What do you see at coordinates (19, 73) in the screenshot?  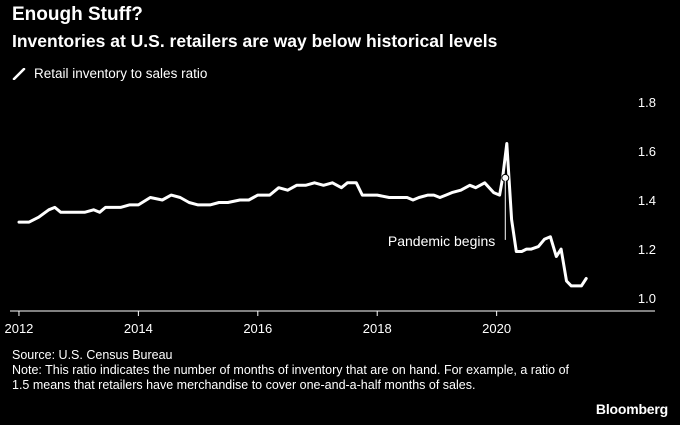 I see `legend-line-icon` at bounding box center [19, 73].